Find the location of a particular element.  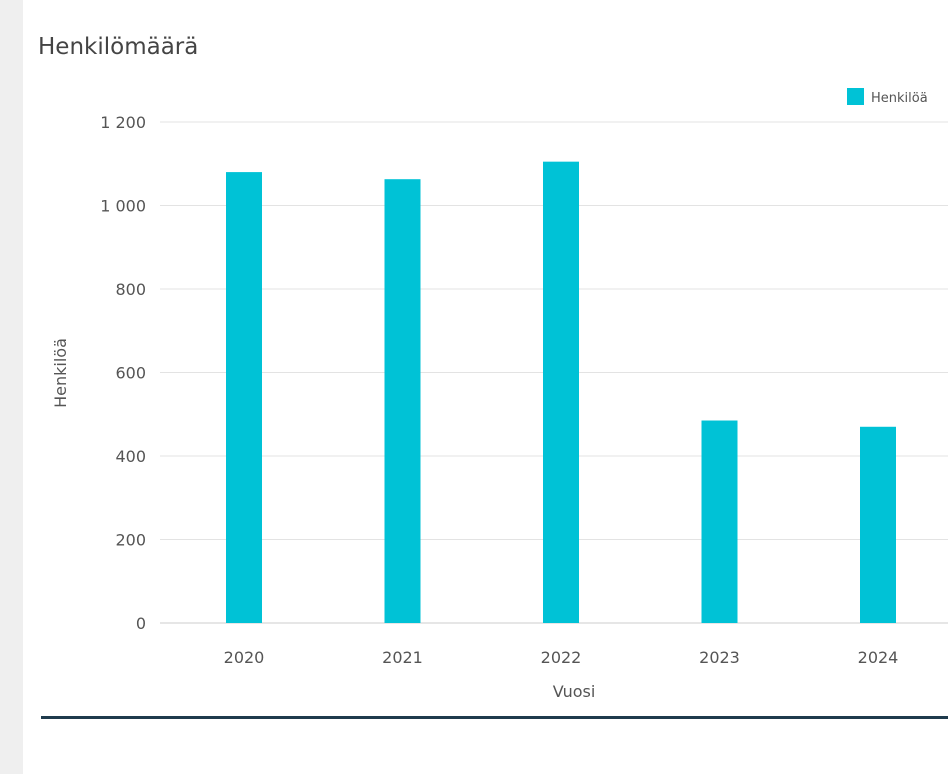

legend: Henkilöä is located at coordinates (887, 97).